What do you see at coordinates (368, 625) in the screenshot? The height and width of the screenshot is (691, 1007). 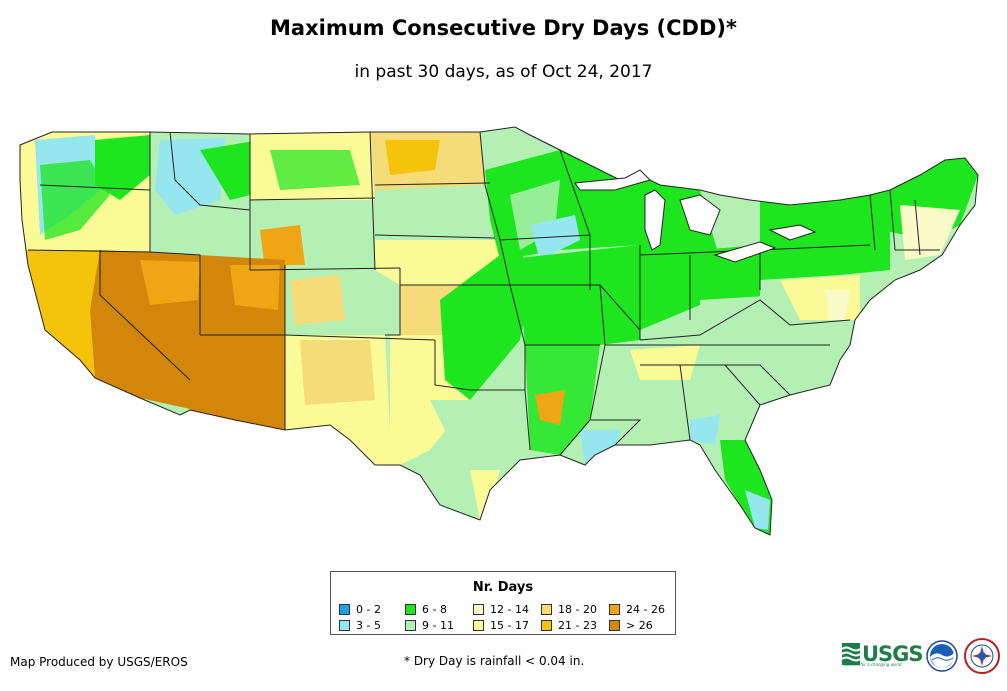 I see `legend-label: 3 - 5` at bounding box center [368, 625].